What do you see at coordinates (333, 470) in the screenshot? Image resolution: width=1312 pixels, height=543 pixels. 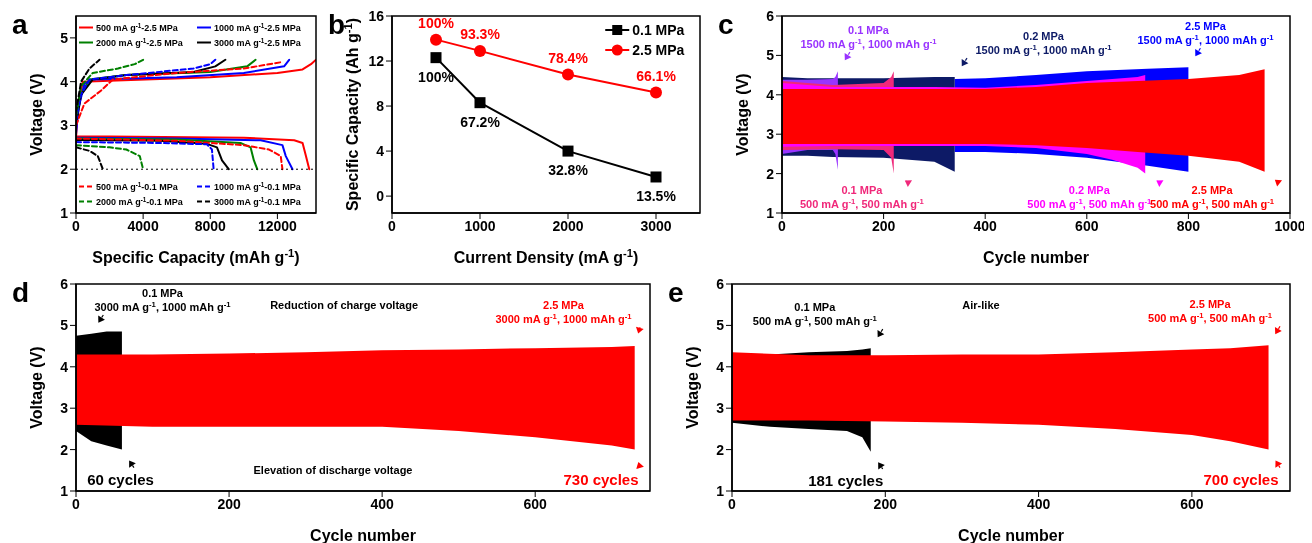 I see `annotation: Elevation of discharge voltage` at bounding box center [333, 470].